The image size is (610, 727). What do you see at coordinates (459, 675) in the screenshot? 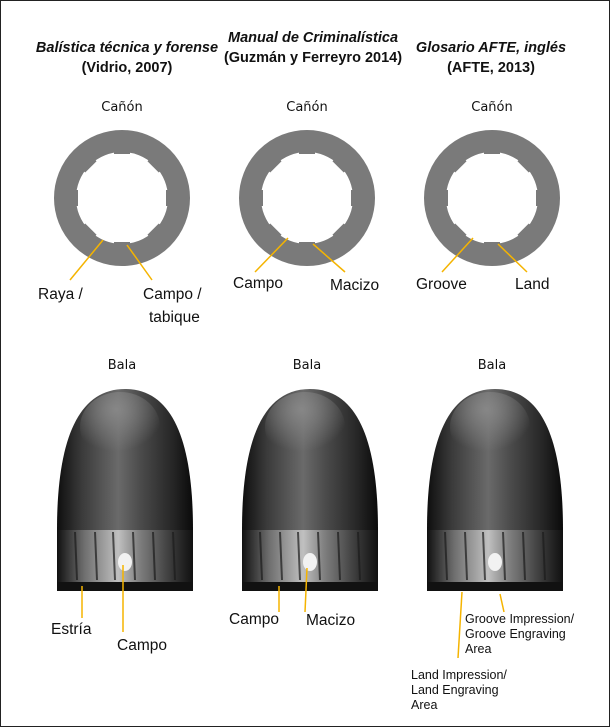
I see `label-land-impression-1: Land Impression/` at bounding box center [459, 675].